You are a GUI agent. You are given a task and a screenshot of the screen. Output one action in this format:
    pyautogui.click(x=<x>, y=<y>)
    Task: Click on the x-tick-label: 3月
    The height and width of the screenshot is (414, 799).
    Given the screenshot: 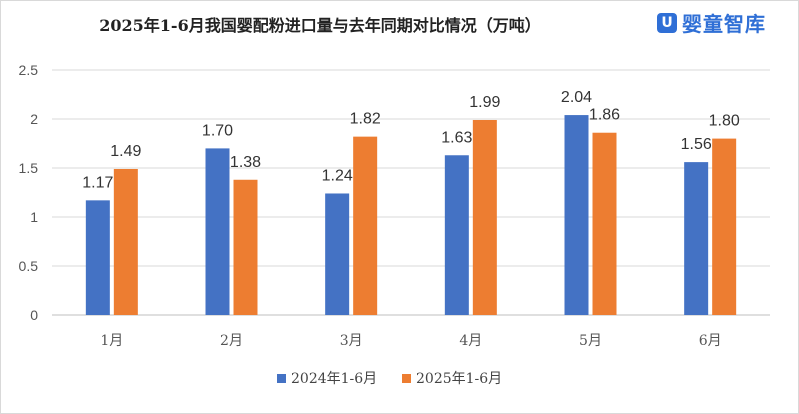 What is the action you would take?
    pyautogui.click(x=351, y=341)
    